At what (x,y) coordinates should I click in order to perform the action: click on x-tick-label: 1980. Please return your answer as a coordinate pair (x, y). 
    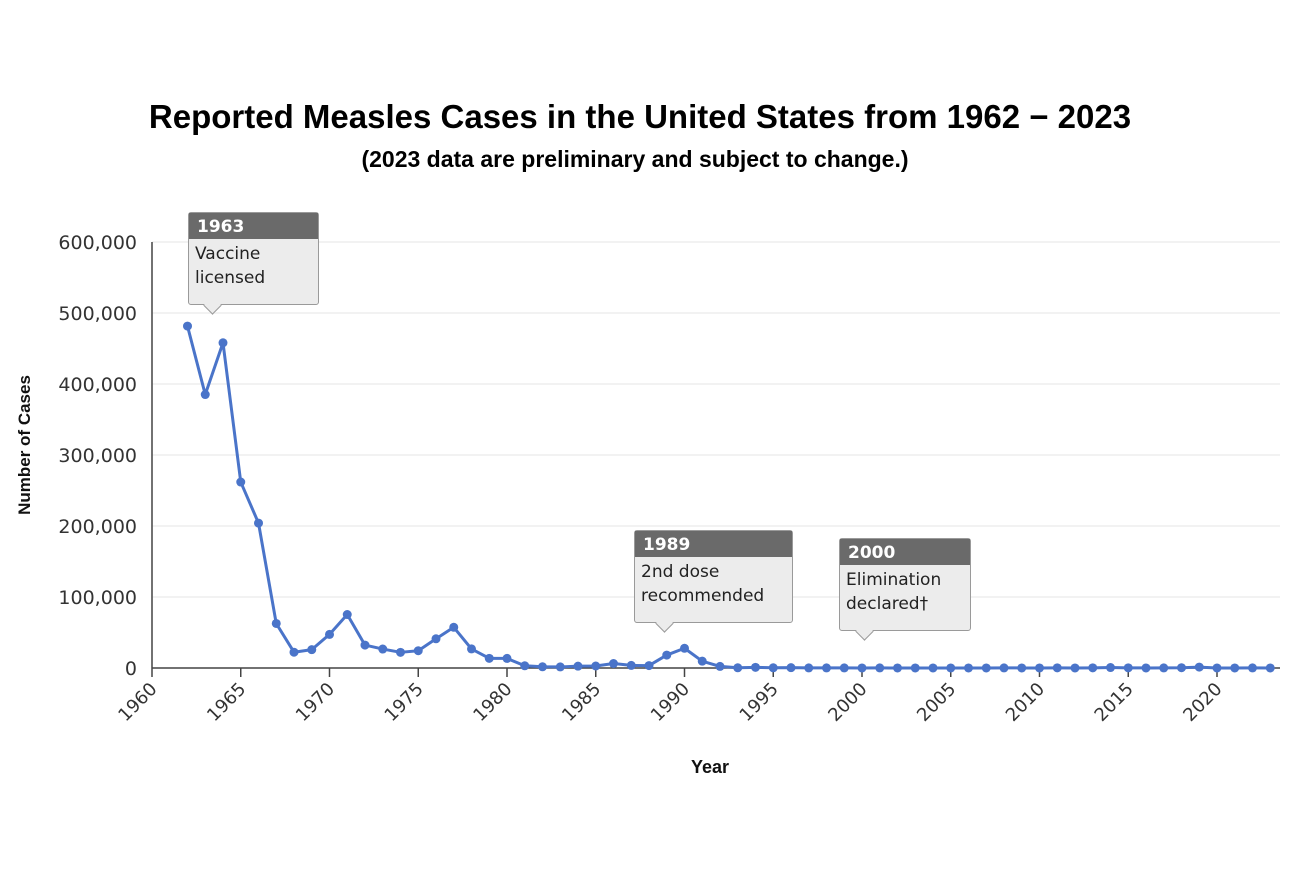
    Looking at the image, I should click on (492, 702).